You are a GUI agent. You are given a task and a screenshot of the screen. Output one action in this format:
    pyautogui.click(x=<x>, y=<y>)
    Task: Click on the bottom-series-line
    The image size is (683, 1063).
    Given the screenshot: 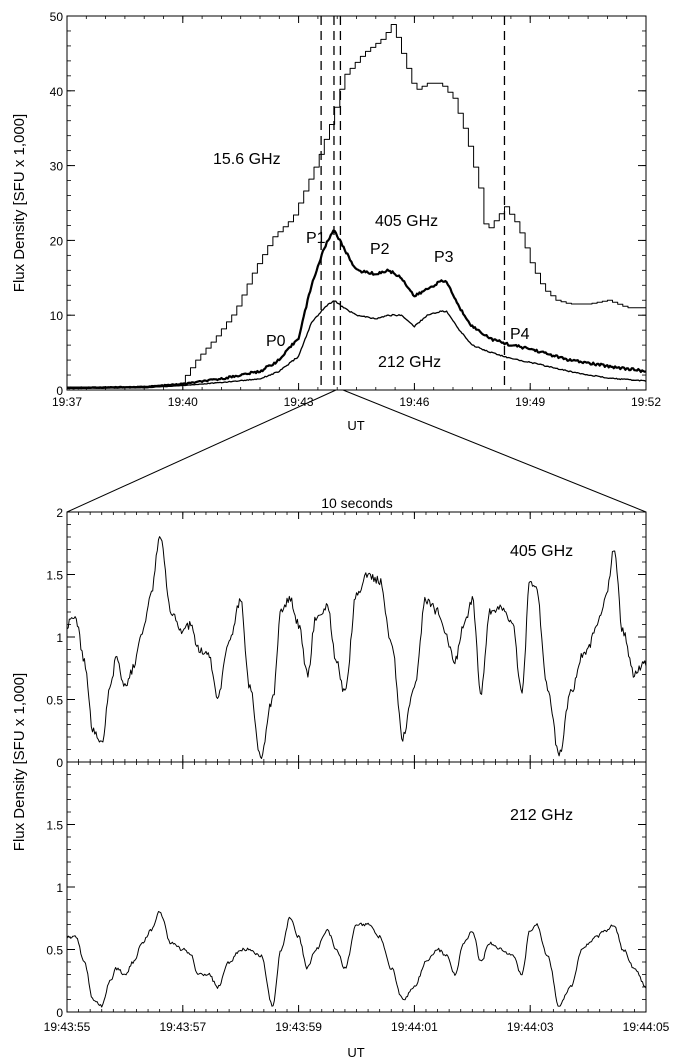 What is the action you would take?
    pyautogui.click(x=356, y=959)
    